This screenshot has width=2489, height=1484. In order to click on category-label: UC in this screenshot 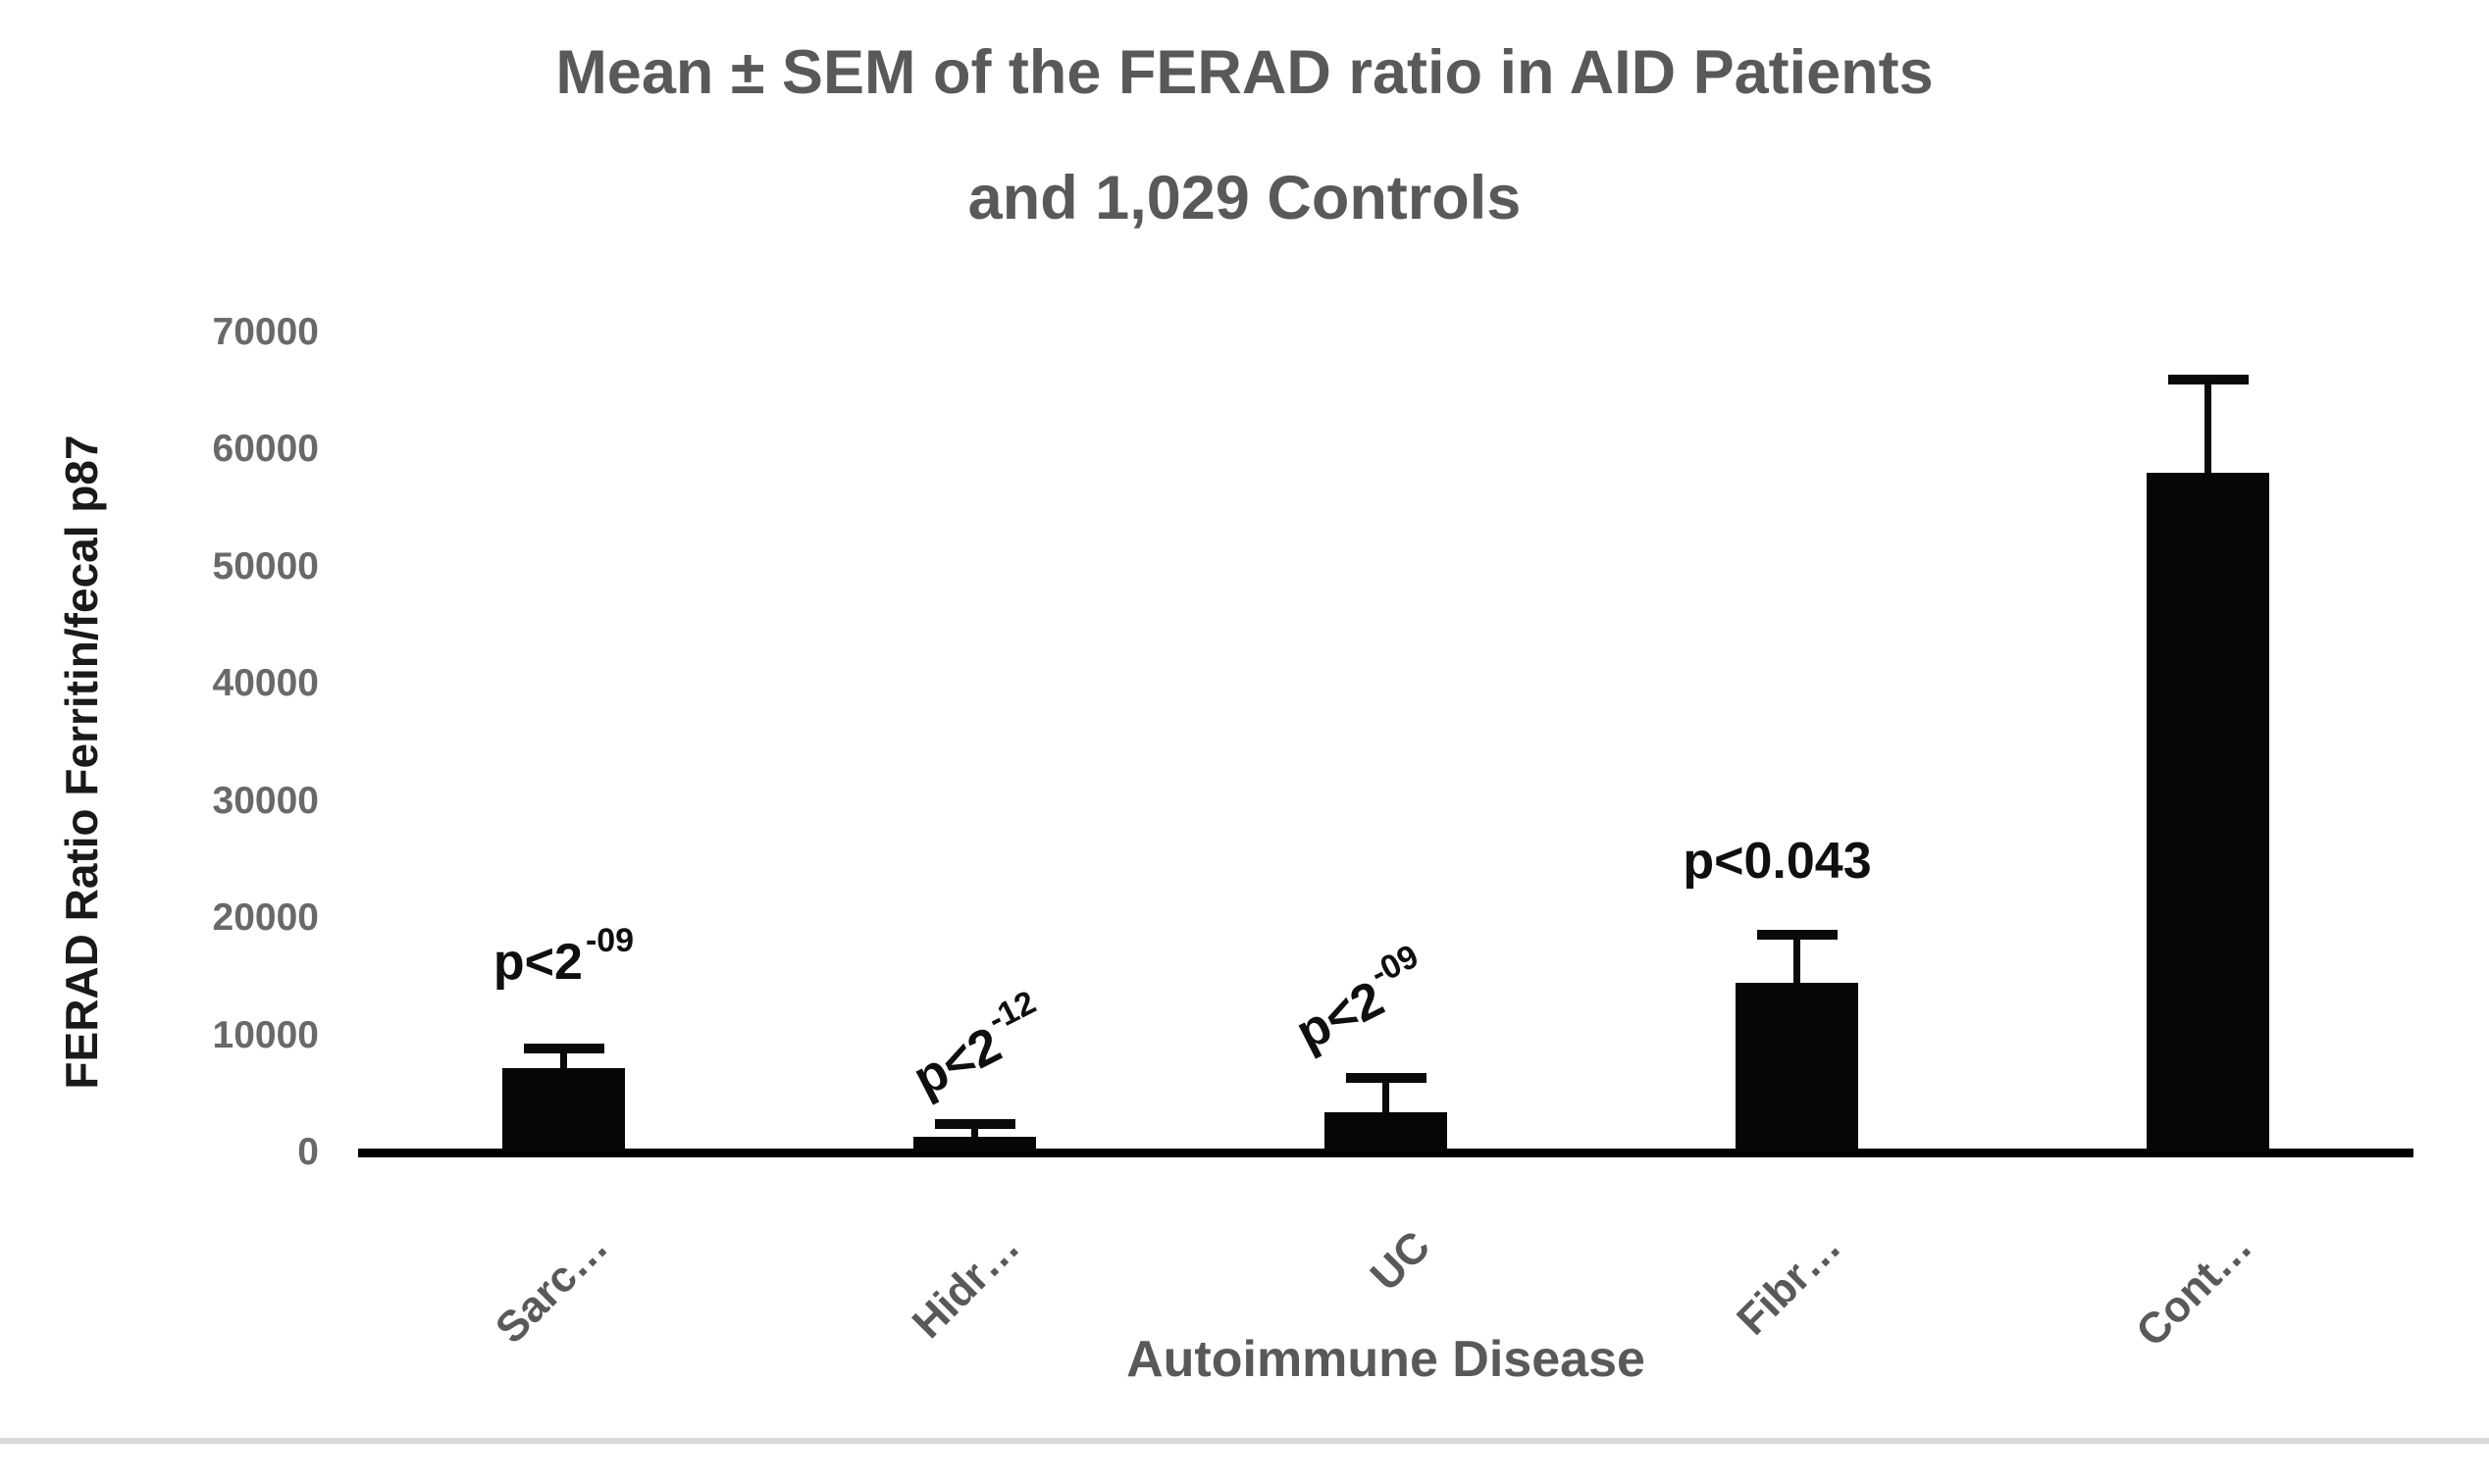, I will do `click(1400, 1261)`.